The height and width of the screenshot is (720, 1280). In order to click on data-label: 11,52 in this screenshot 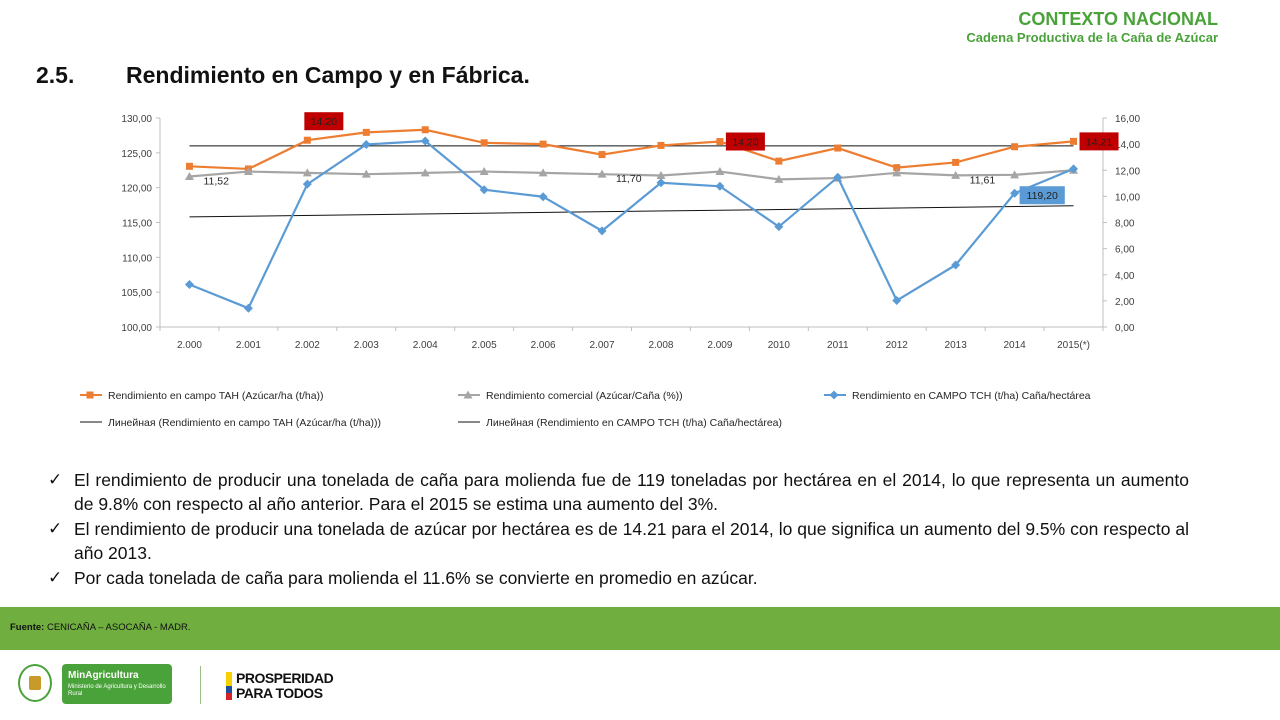, I will do `click(216, 182)`.